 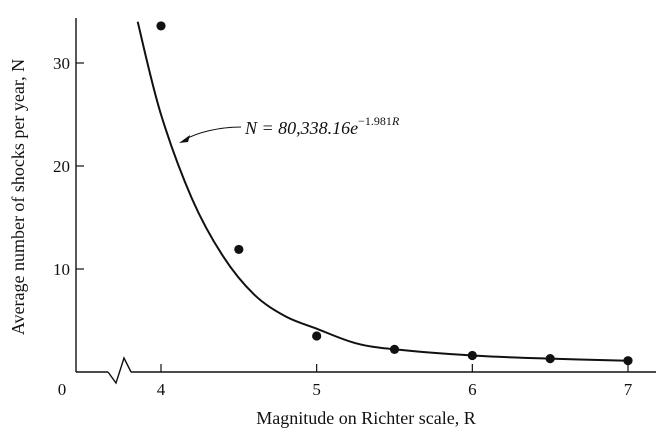 What do you see at coordinates (184, 139) in the screenshot?
I see `annotation-arrow-head` at bounding box center [184, 139].